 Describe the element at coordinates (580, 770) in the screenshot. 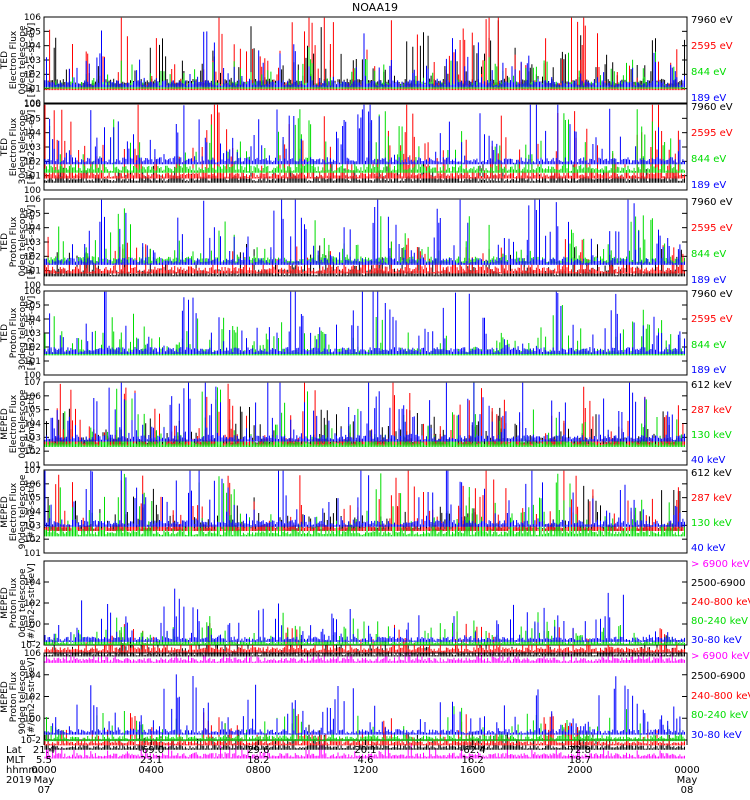

I see `x-axis-label: 2000` at that location.